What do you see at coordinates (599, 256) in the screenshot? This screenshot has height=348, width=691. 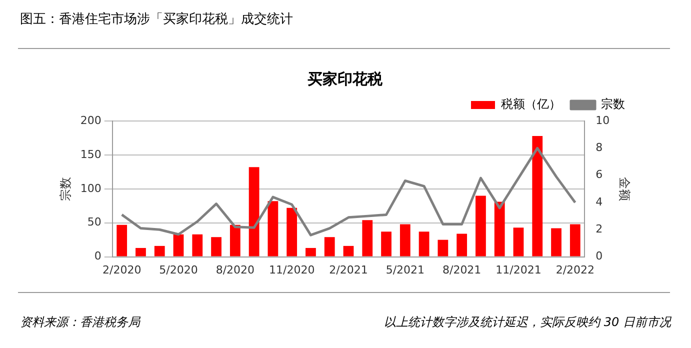 I see `y2-tick-label: 0` at bounding box center [599, 256].